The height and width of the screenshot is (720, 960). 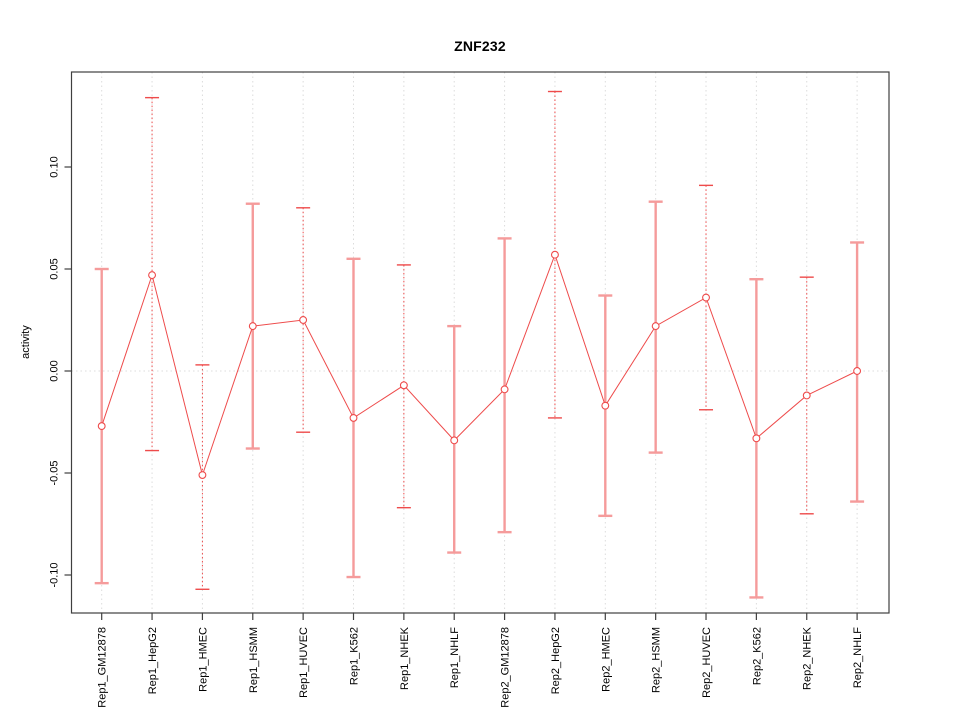 I want to click on x-tick-label: Rep1_HepG2, so click(x=153, y=660).